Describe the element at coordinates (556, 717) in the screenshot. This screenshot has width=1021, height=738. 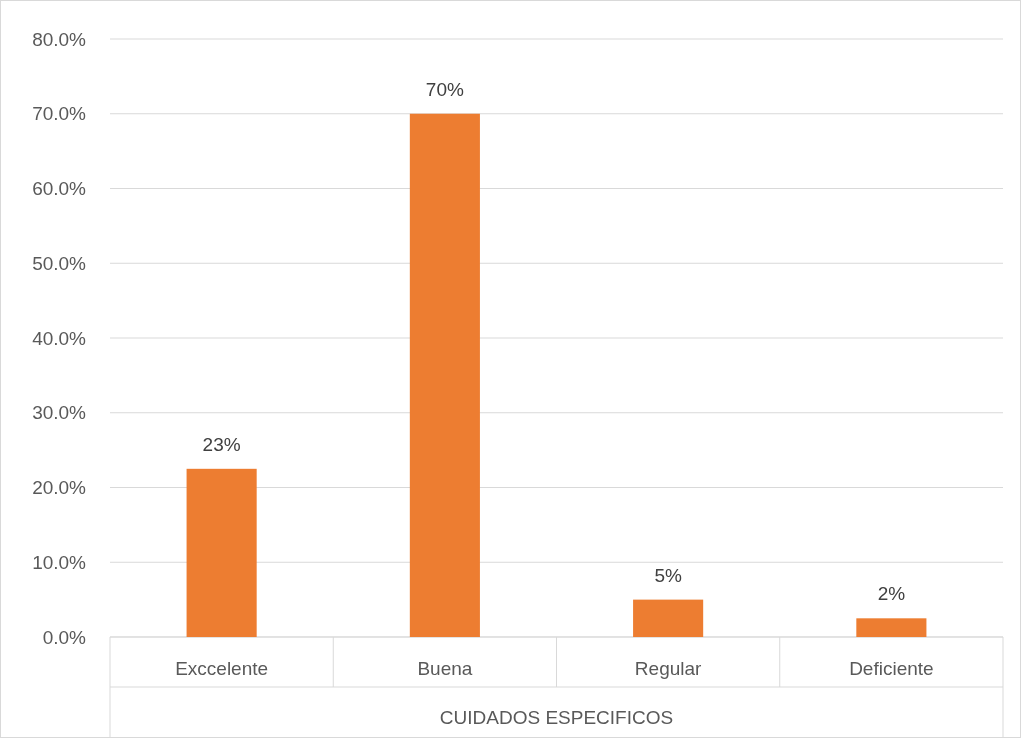
I see `x-axis-title: CUIDADOS ESPECIFICOS` at that location.